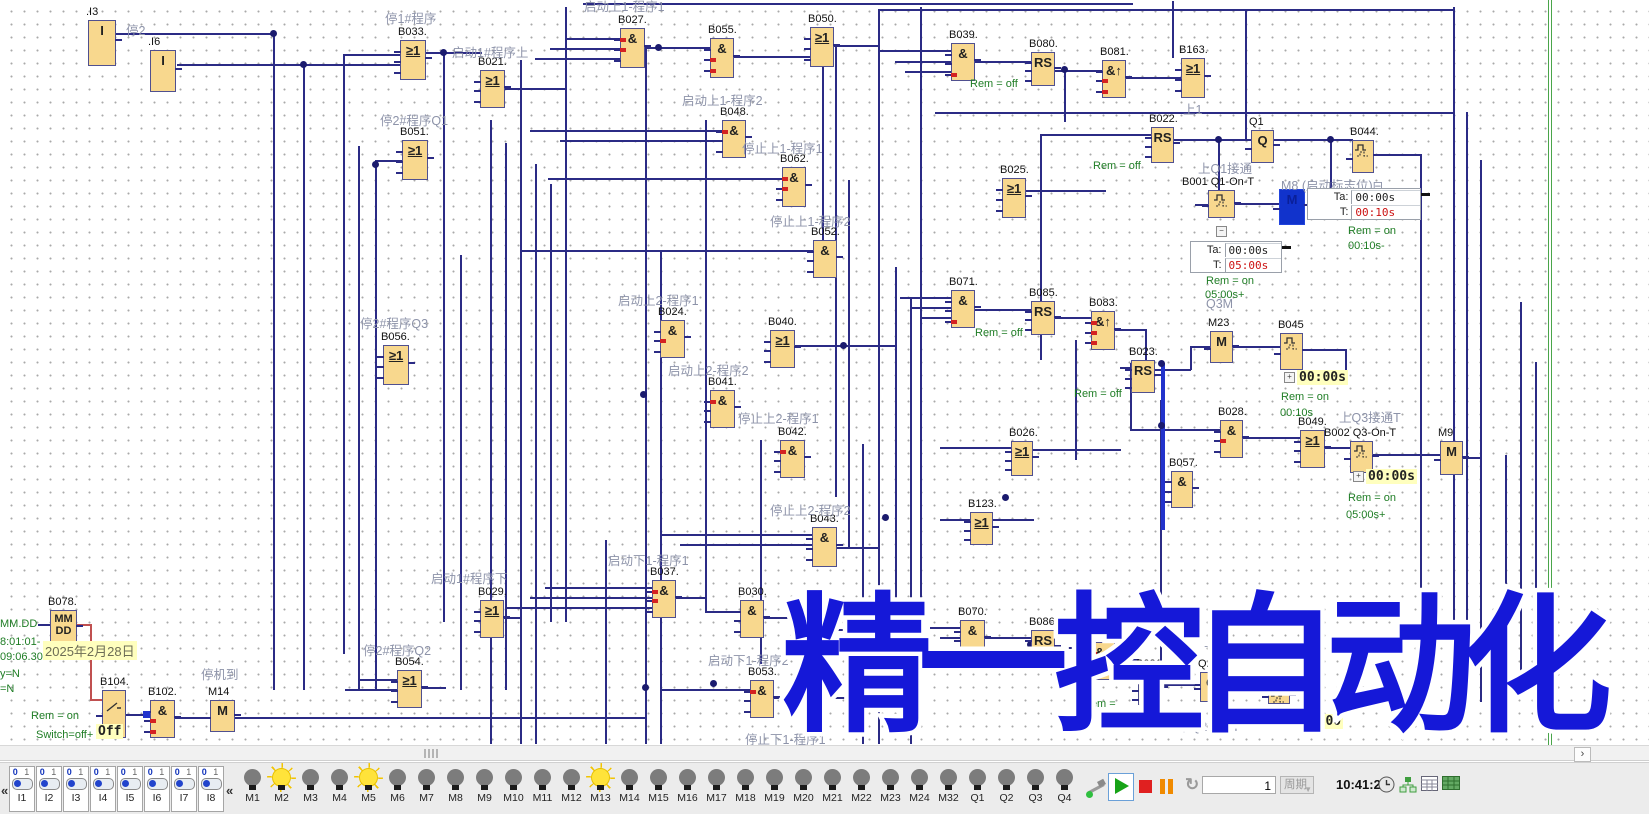 The image size is (1649, 814). What do you see at coordinates (166, 71) in the screenshot?
I see `block-I6: I` at bounding box center [166, 71].